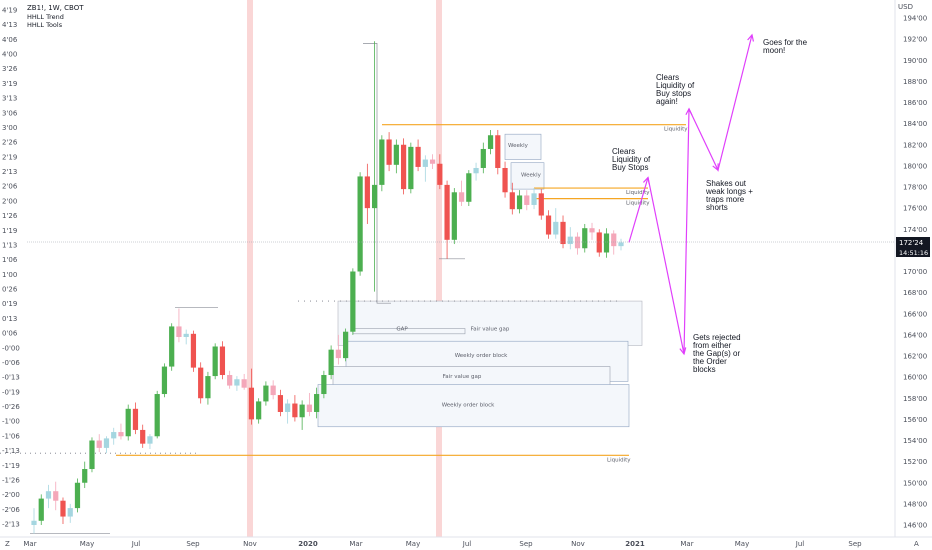 The image size is (932, 550). I want to click on spread-tick-label: 0'13, so click(9, 319).